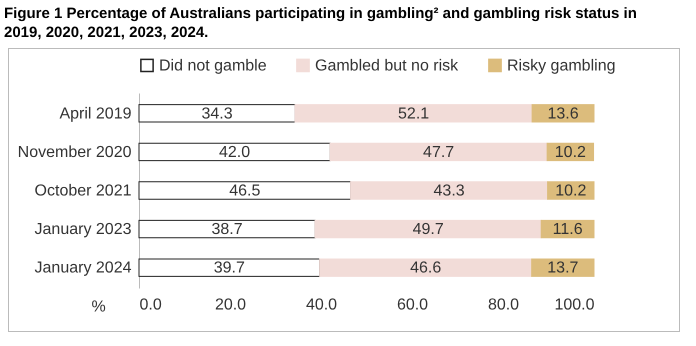  What do you see at coordinates (213, 65) in the screenshot?
I see `legend-label: Did not gamble` at bounding box center [213, 65].